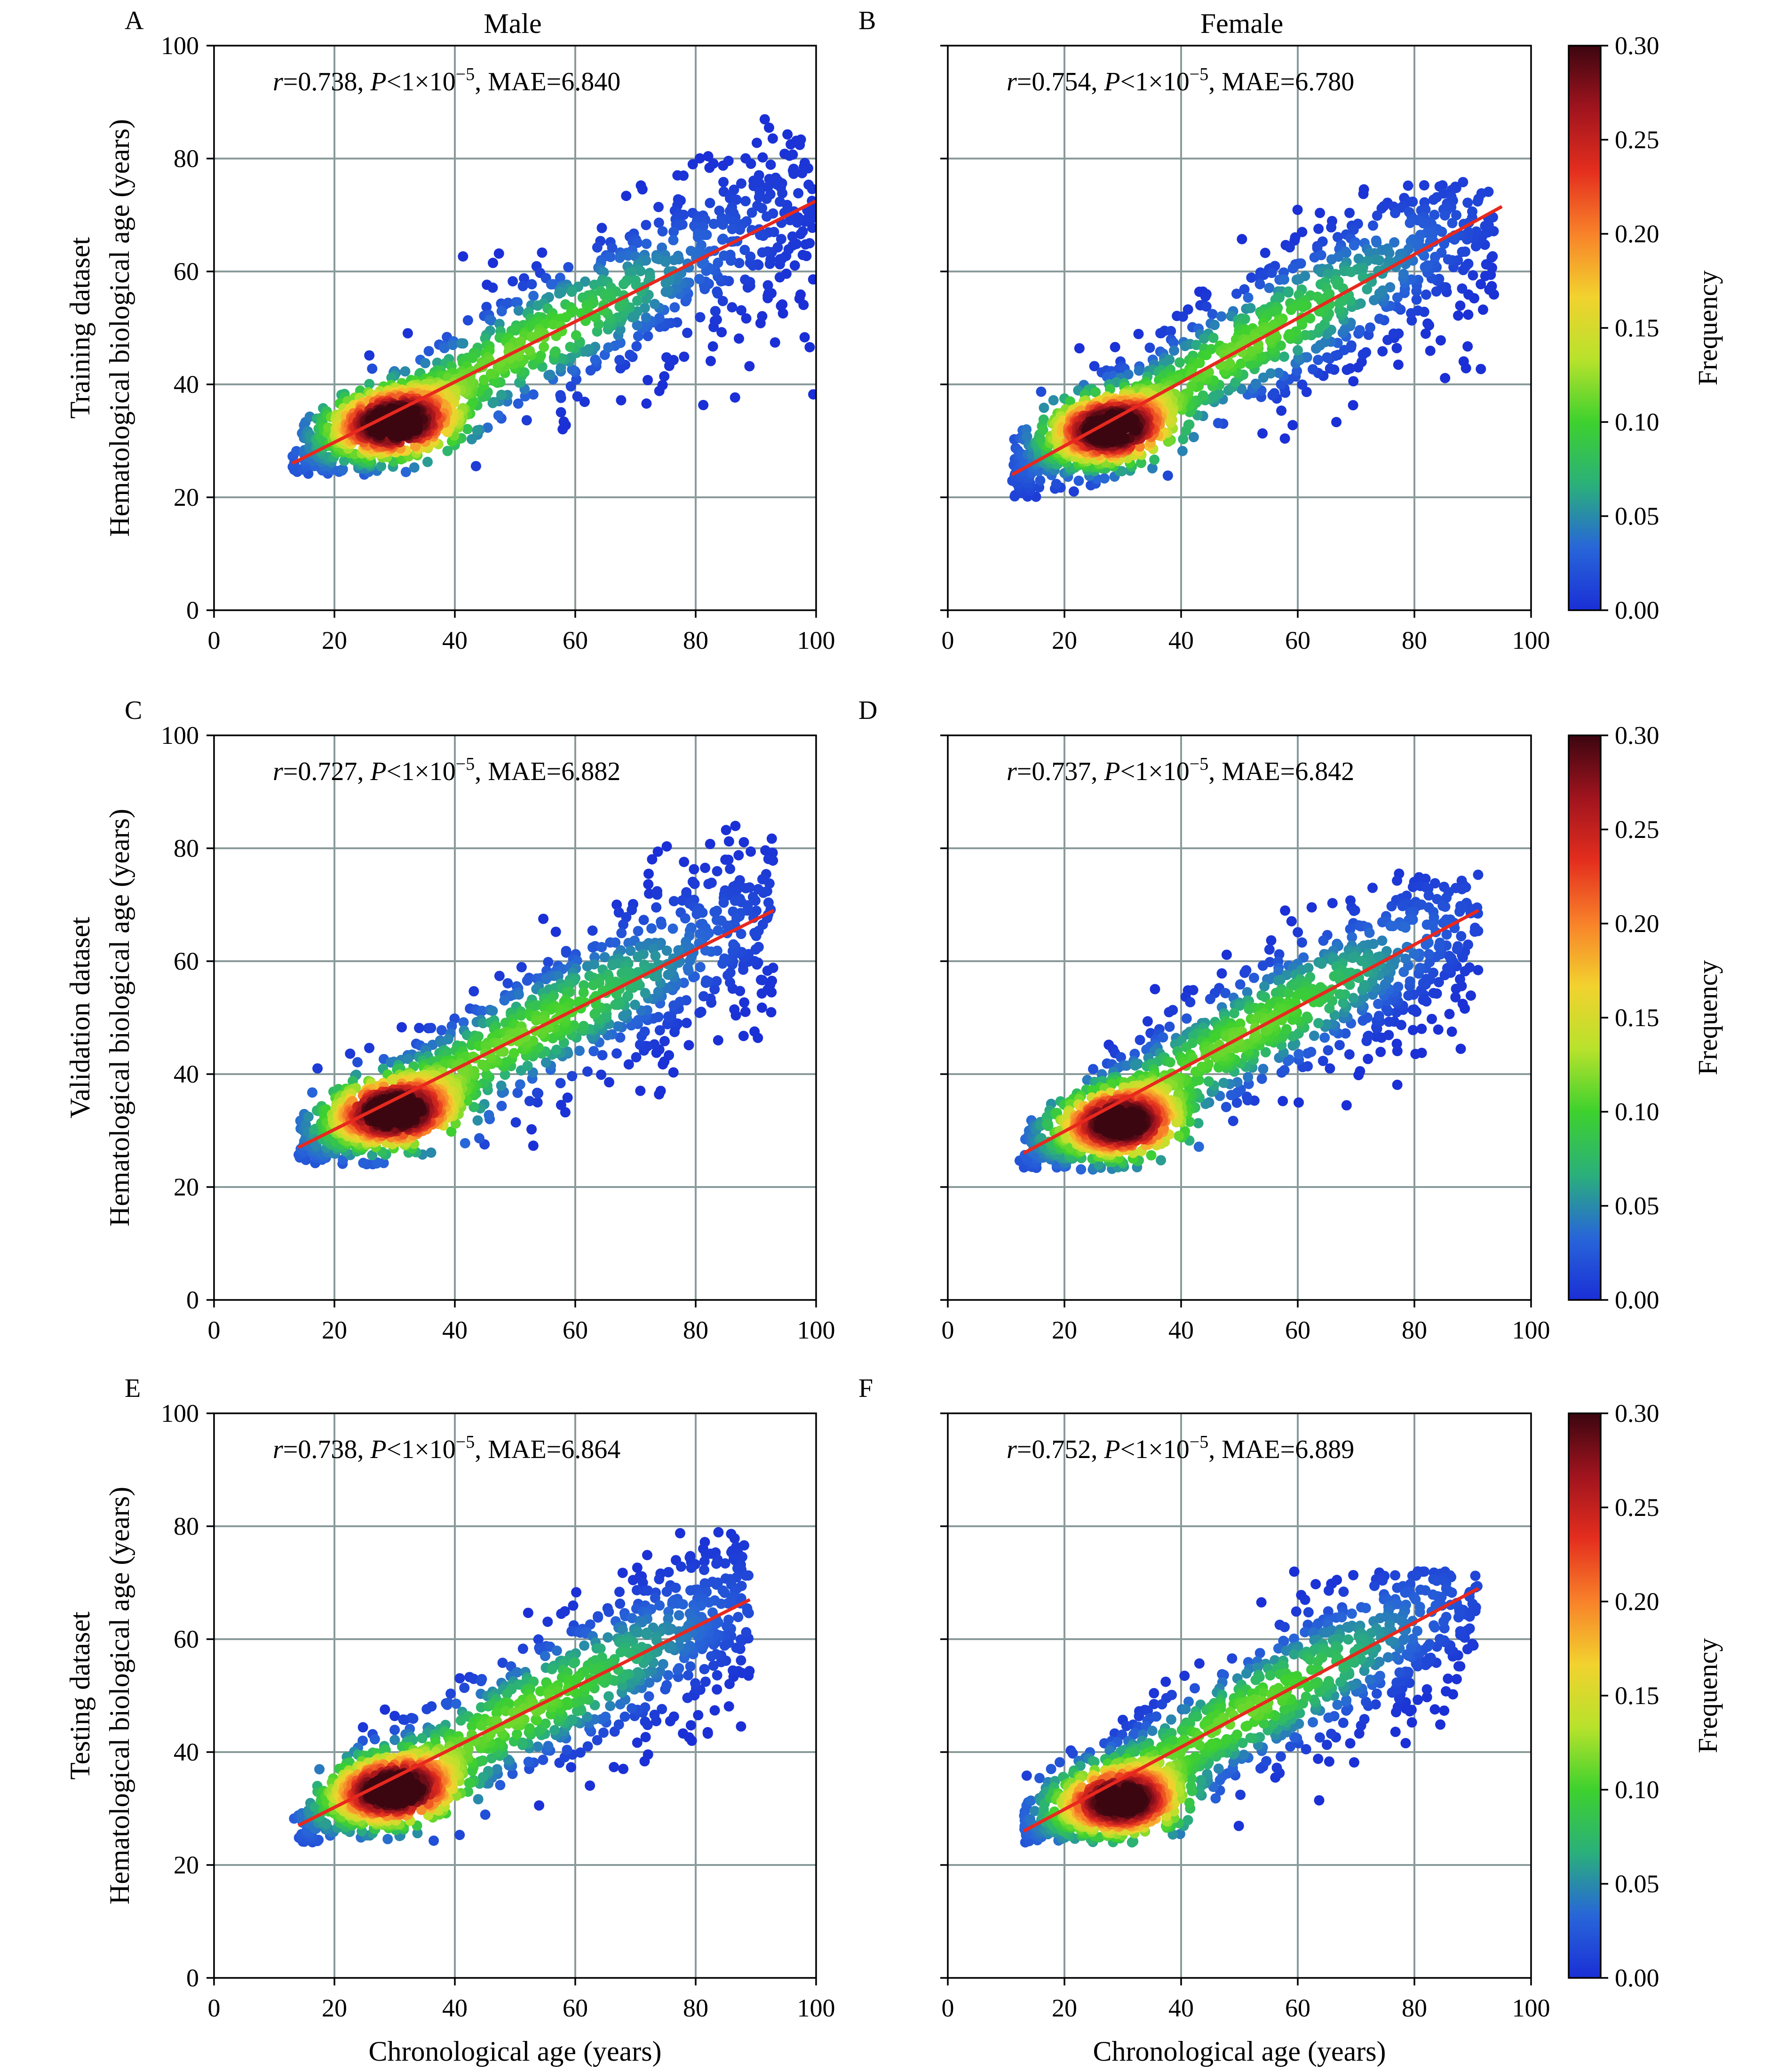  What do you see at coordinates (1242, 24) in the screenshot?
I see `column-title-female: Female` at bounding box center [1242, 24].